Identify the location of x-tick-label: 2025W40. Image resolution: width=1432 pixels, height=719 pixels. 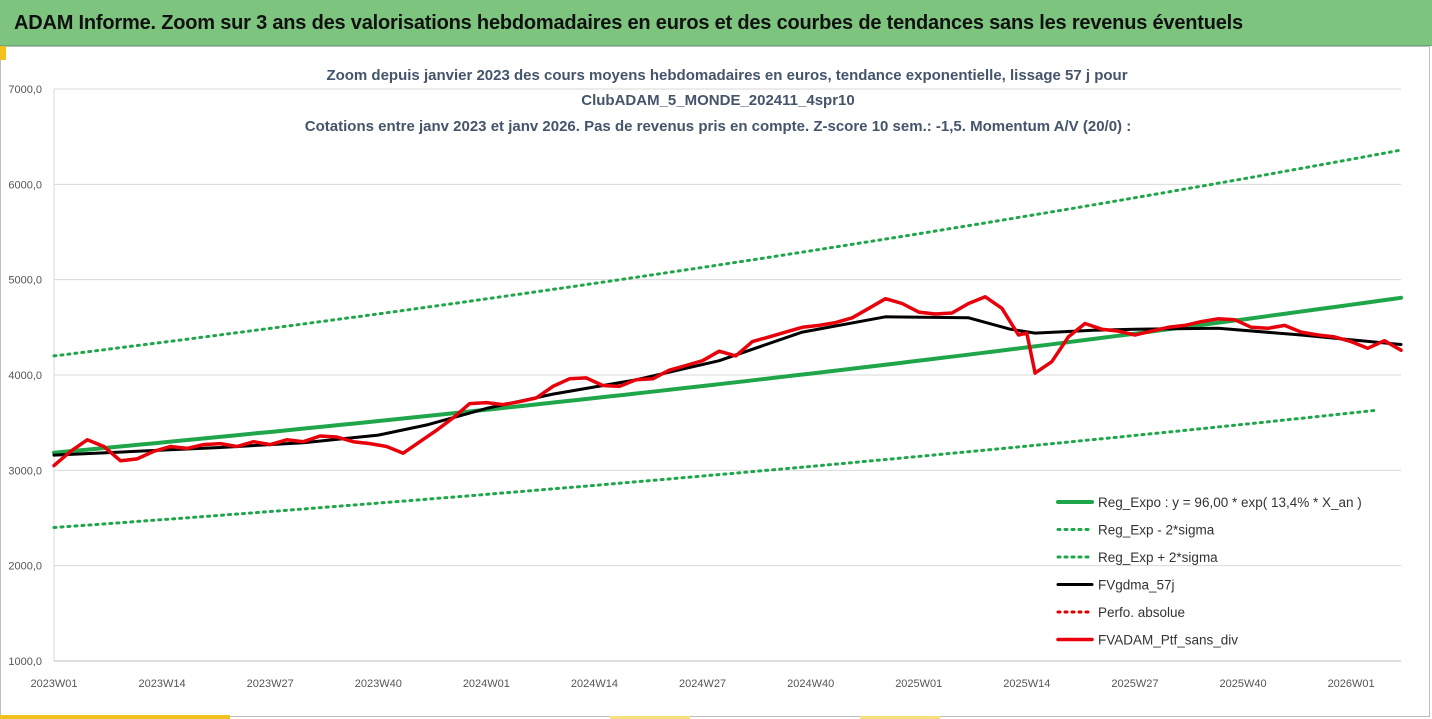
(1242, 684).